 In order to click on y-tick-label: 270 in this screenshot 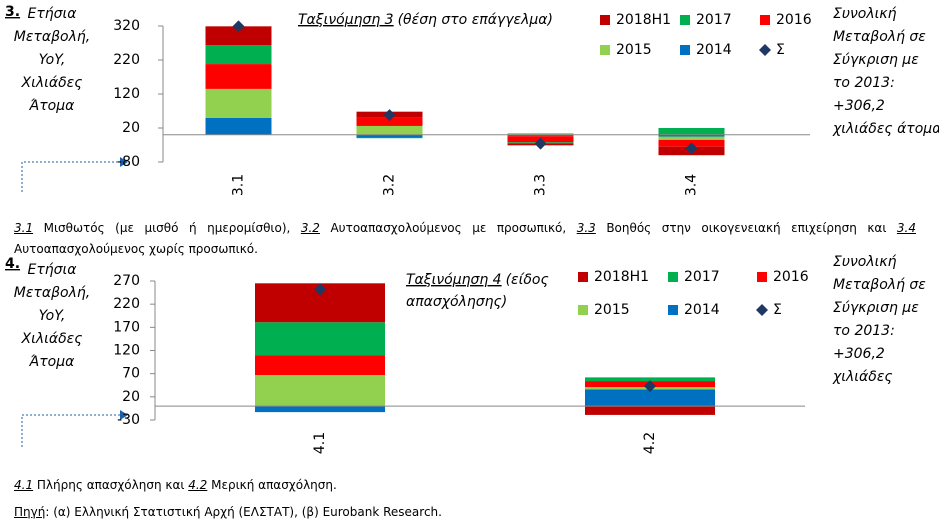, I will do `click(126, 281)`.